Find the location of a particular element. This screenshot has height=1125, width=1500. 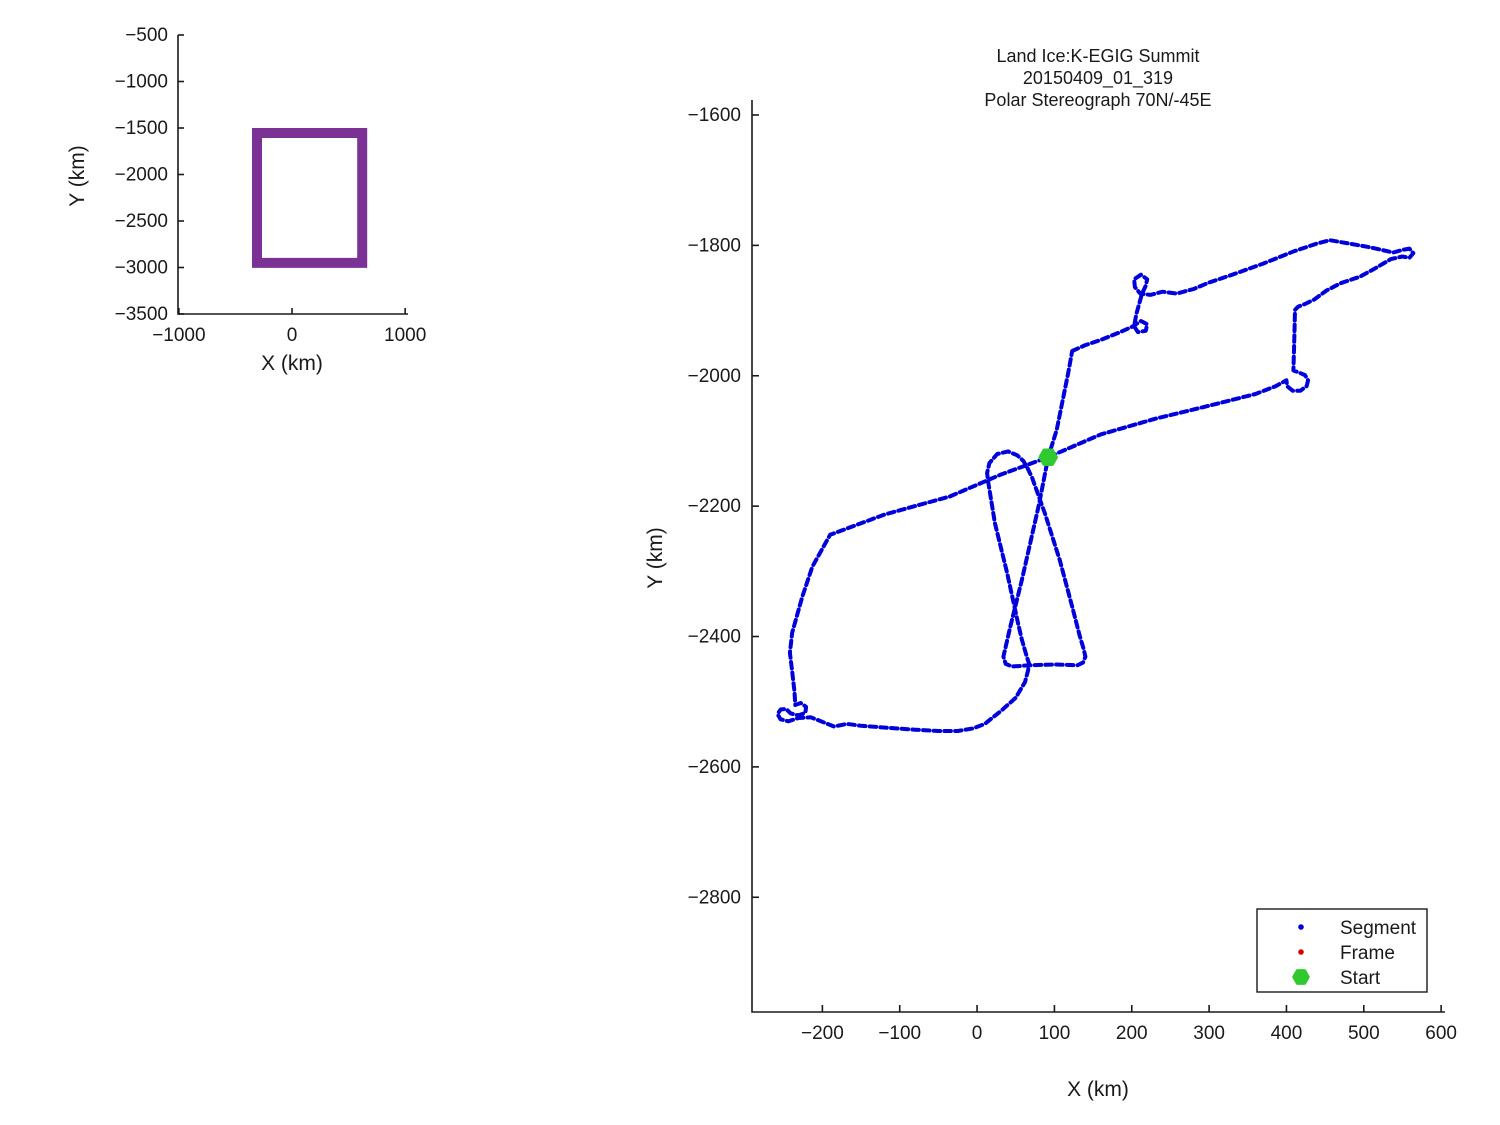

overview-y-tick-label: −2500 is located at coordinates (141, 221).